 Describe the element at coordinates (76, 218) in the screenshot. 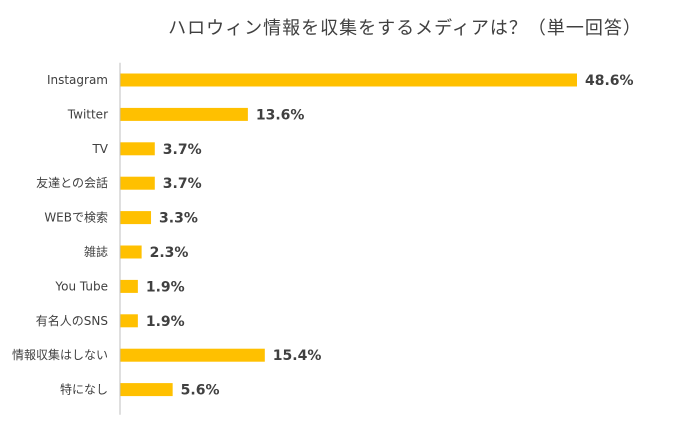

I see `category-label: WEBで検索` at that location.